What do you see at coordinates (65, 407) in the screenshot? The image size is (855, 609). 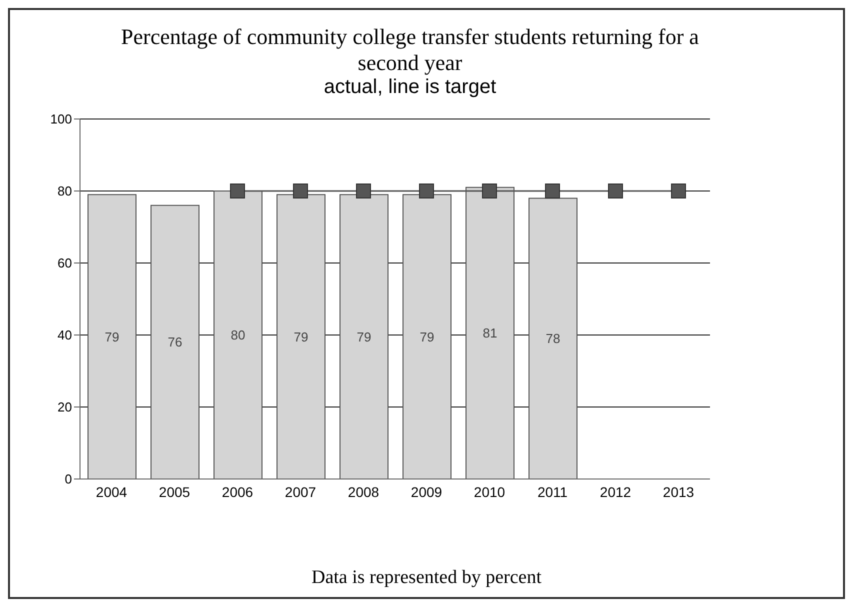 I see `y-tick-label: 20` at bounding box center [65, 407].